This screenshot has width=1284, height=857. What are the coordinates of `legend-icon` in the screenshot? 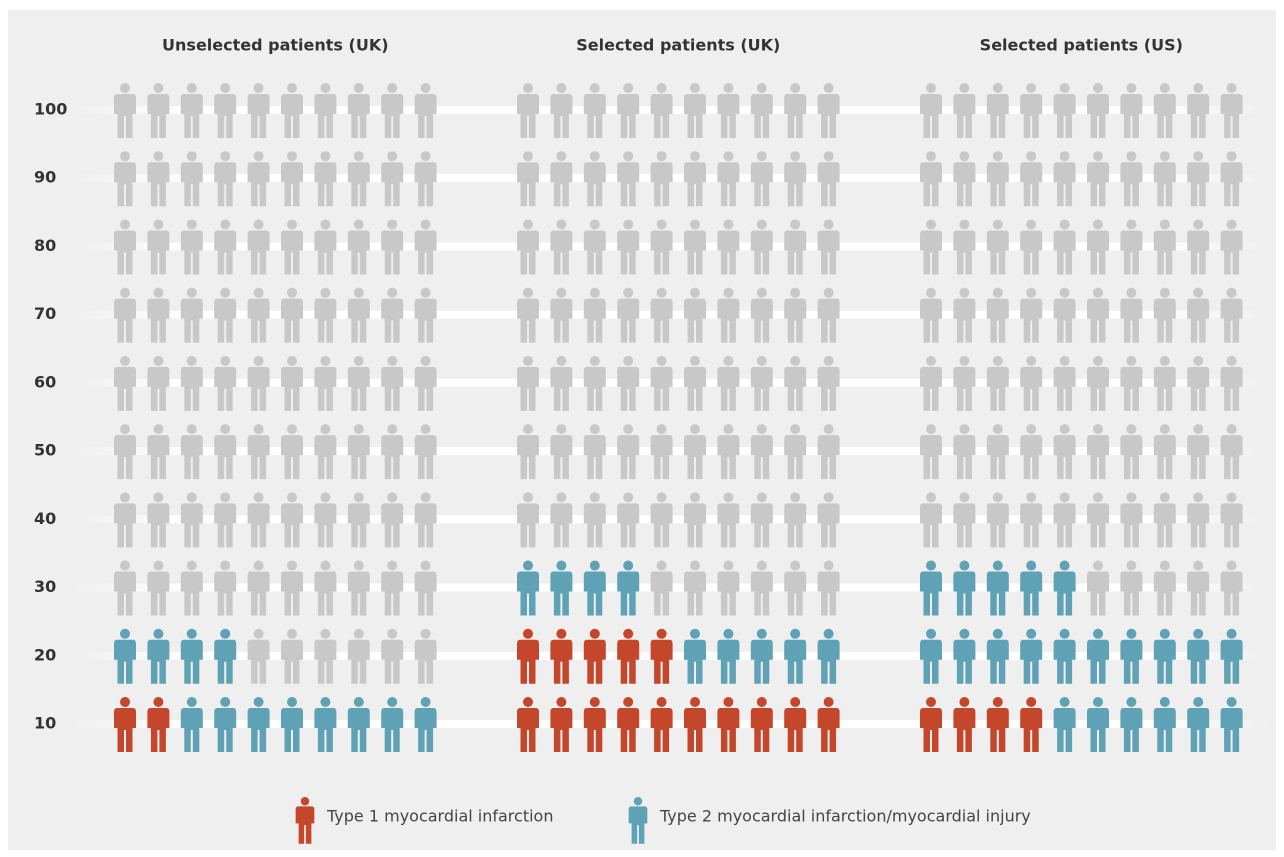 It's located at (638, 820).